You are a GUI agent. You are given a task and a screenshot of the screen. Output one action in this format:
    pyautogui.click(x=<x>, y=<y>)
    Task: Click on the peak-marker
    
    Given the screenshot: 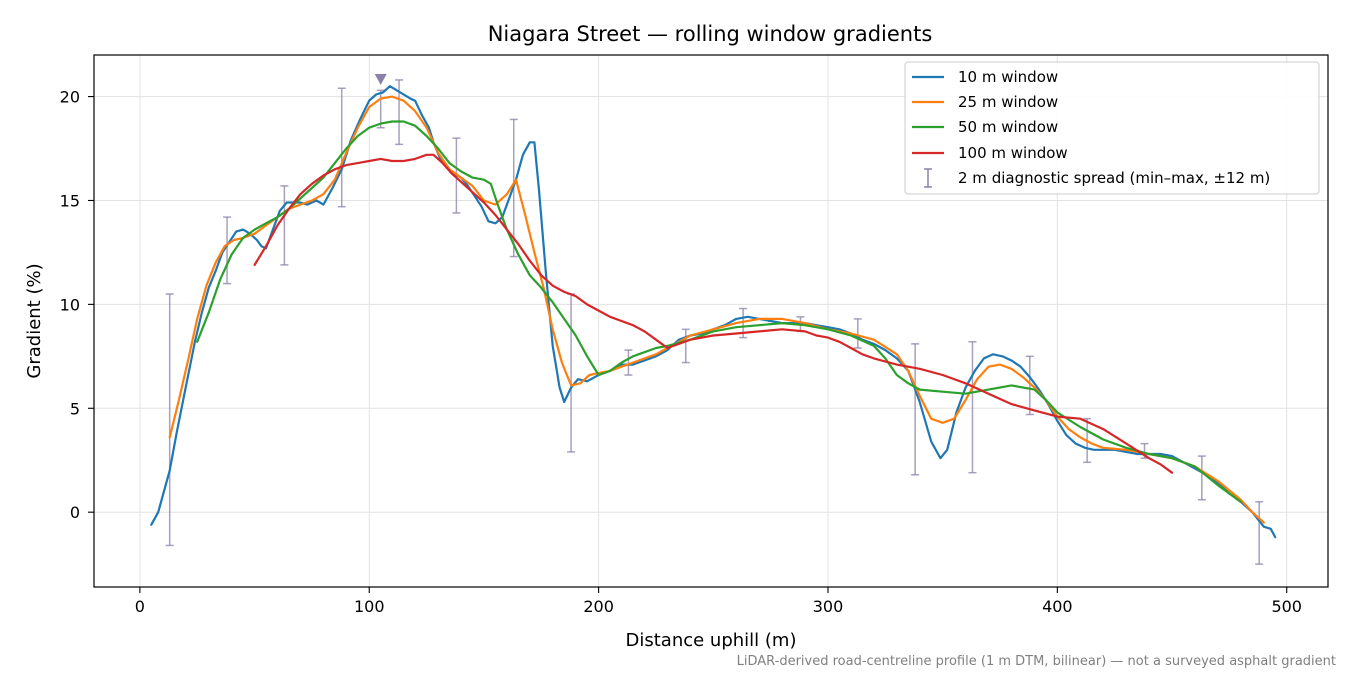 What is the action you would take?
    pyautogui.click(x=380, y=79)
    